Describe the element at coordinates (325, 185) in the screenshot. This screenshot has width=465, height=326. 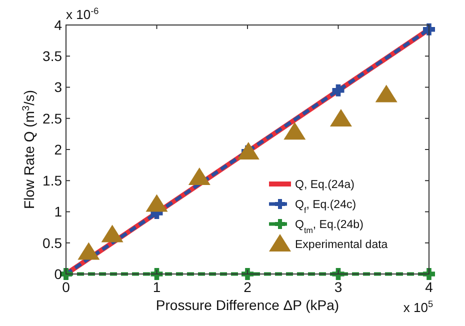
I see `legend-label: Q, Eq.(24a)` at that location.